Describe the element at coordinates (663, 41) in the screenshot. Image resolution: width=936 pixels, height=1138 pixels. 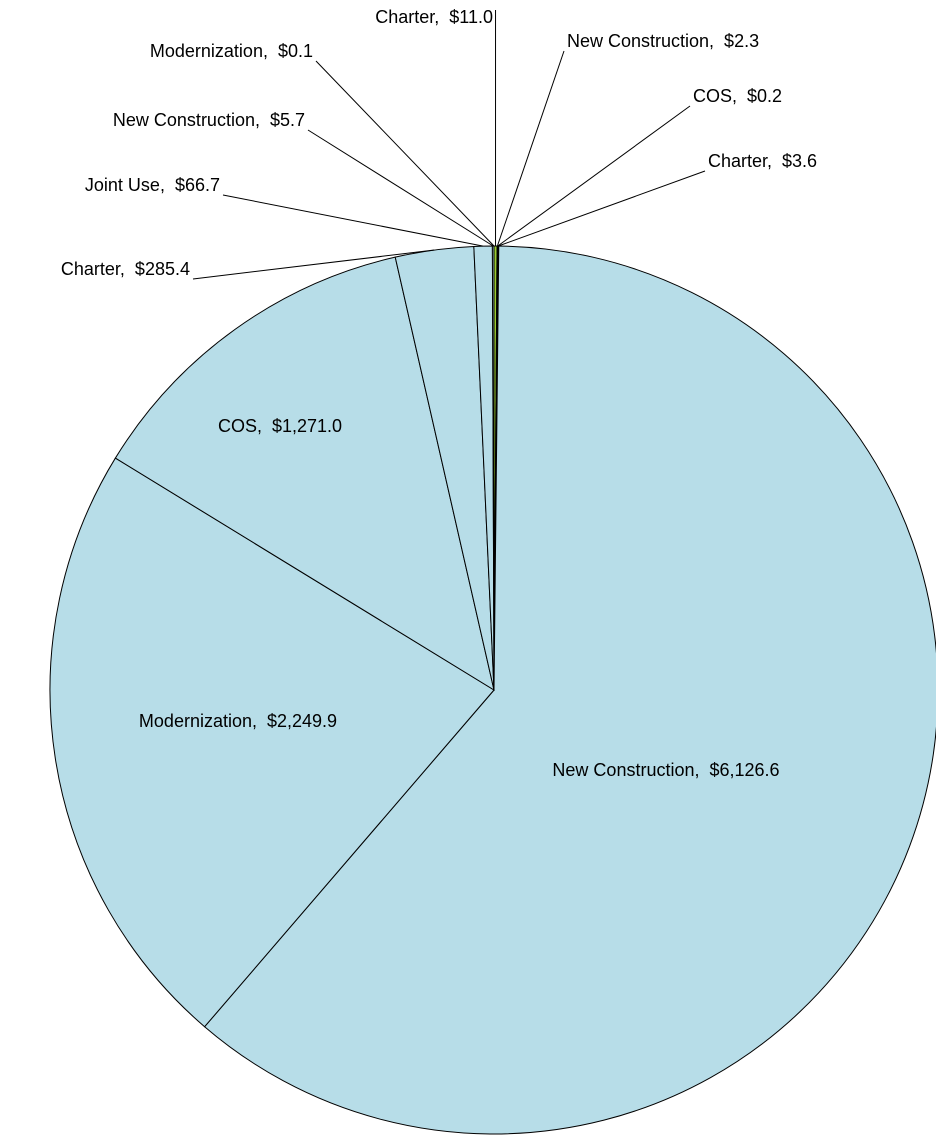
I see `slice-label: New Construction, $2.3` at that location.